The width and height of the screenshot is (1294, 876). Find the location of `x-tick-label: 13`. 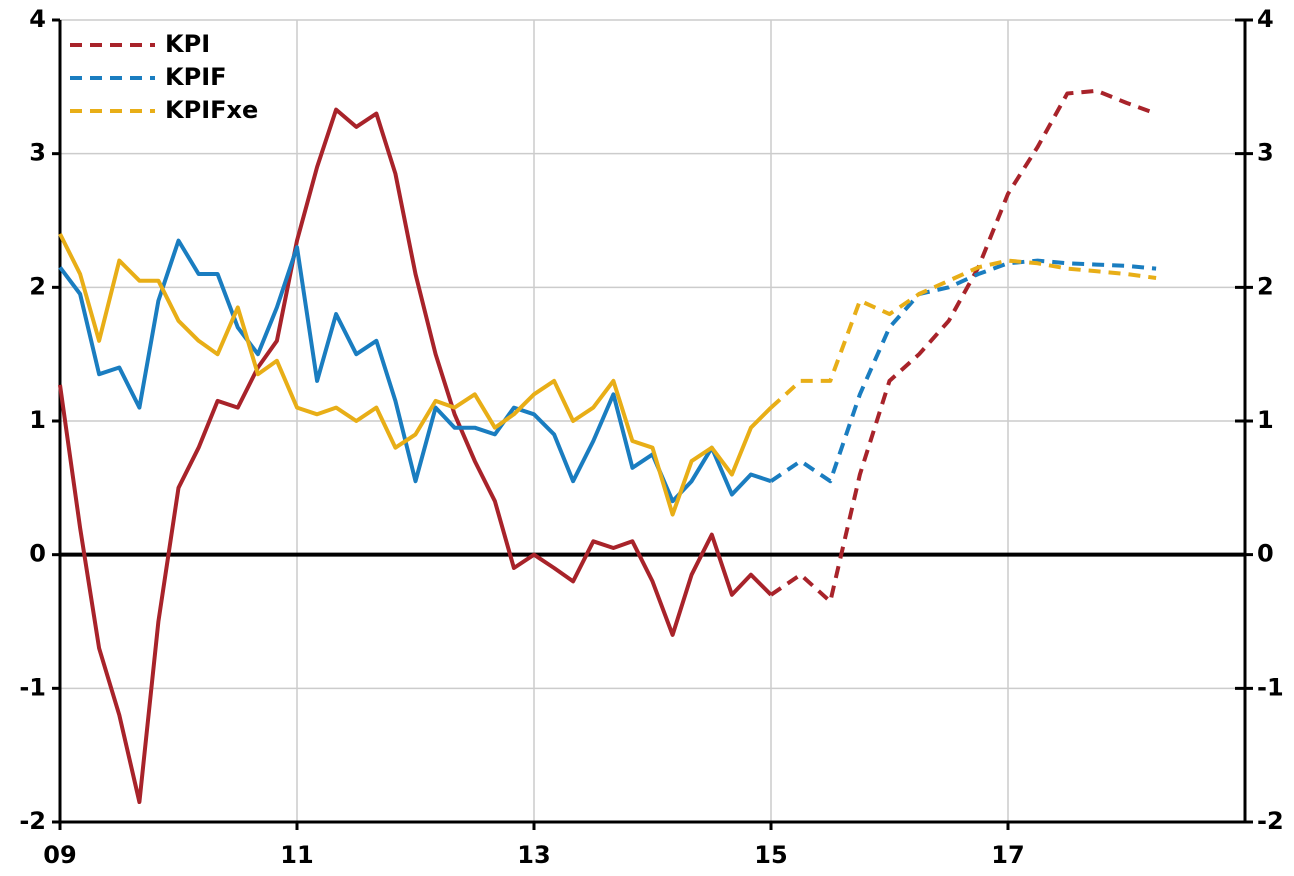

x-tick-label: 13 is located at coordinates (533, 855).